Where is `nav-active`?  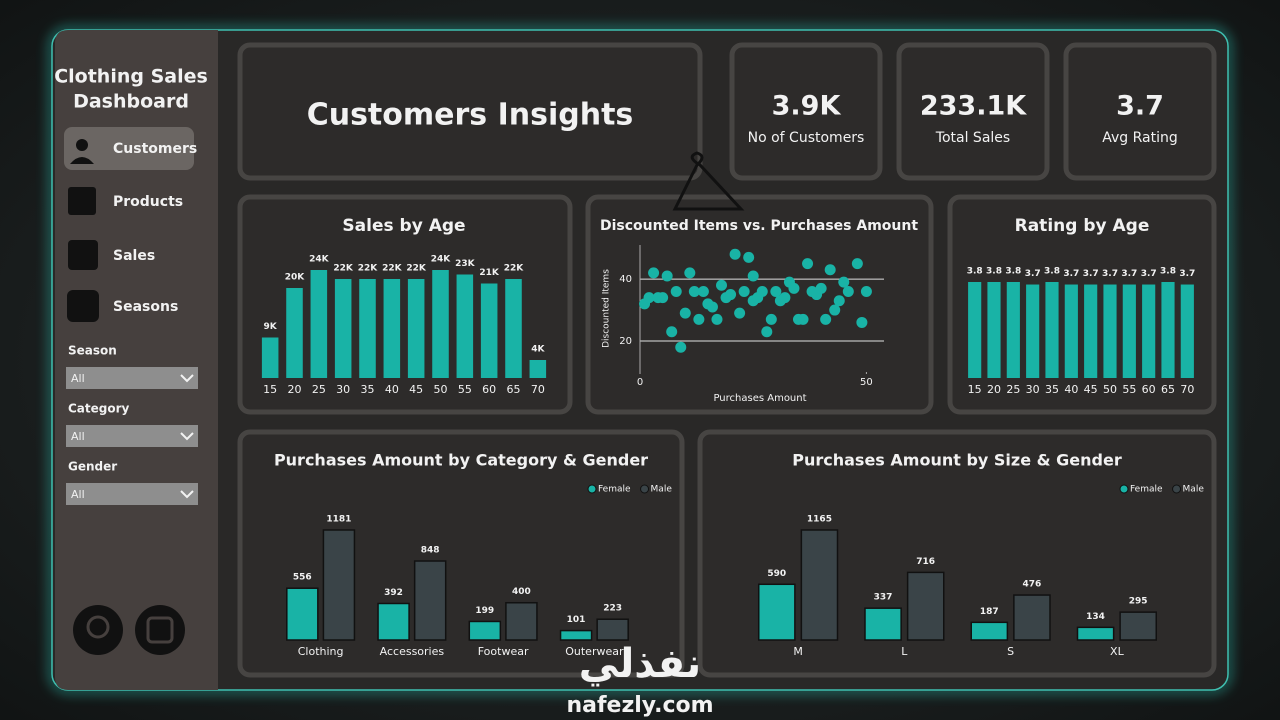
nav-active is located at coordinates (129, 148).